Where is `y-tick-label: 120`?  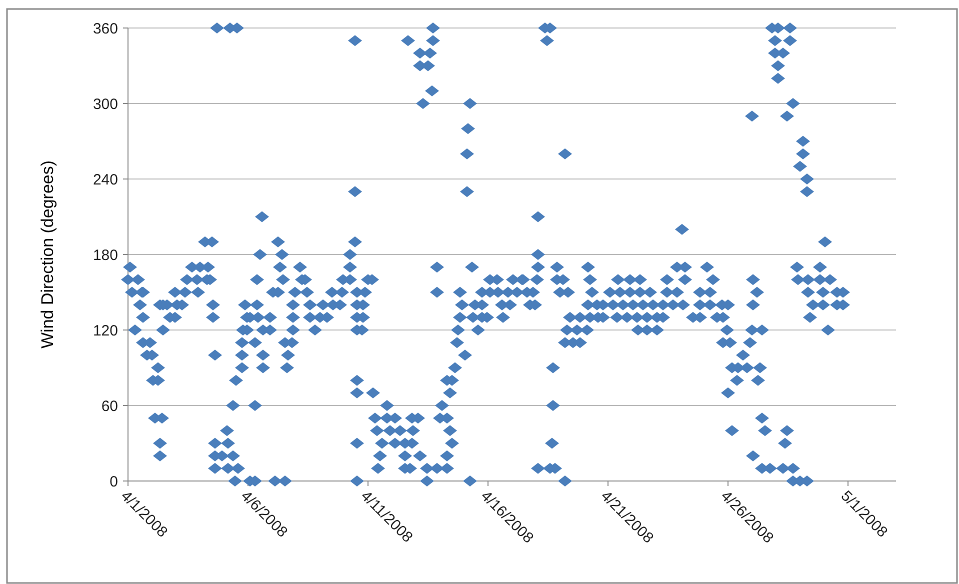
y-tick-label: 120 is located at coordinates (105, 331).